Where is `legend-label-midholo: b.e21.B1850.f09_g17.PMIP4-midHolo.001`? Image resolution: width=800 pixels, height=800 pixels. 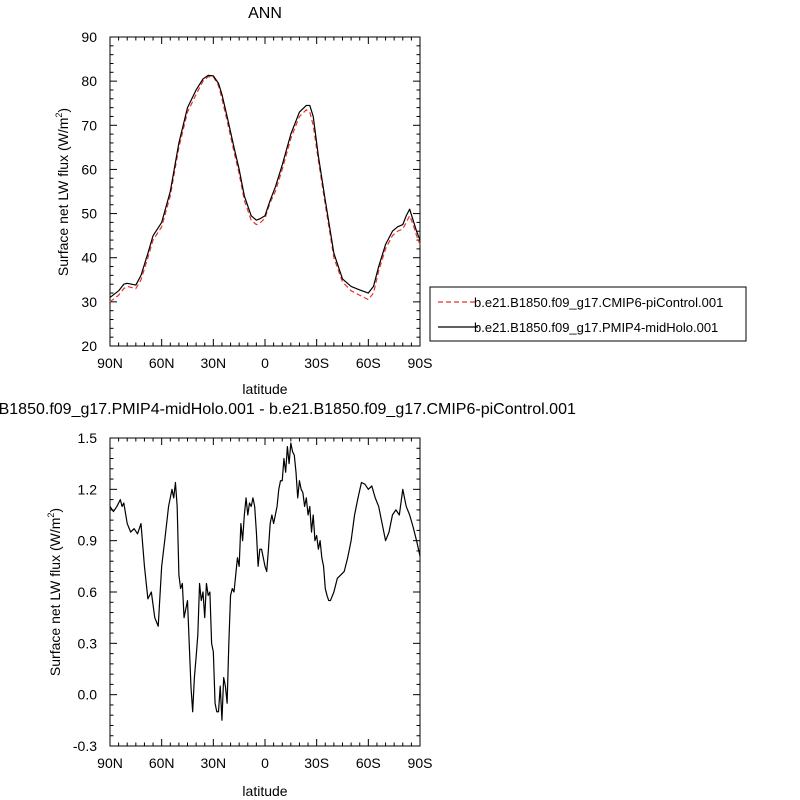
legend-label-midholo: b.e21.B1850.f09_g17.PMIP4-midHolo.001 is located at coordinates (596, 327).